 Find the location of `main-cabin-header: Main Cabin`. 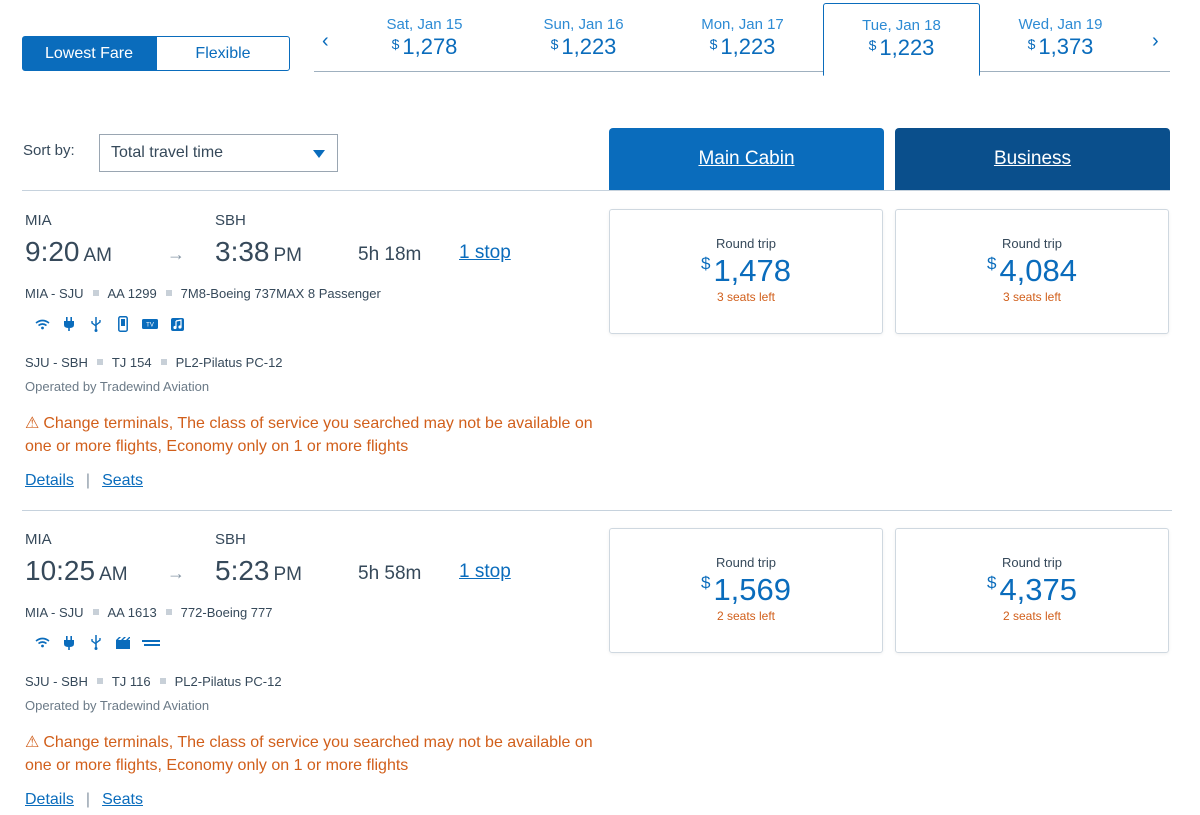

main-cabin-header: Main Cabin is located at coordinates (746, 159).